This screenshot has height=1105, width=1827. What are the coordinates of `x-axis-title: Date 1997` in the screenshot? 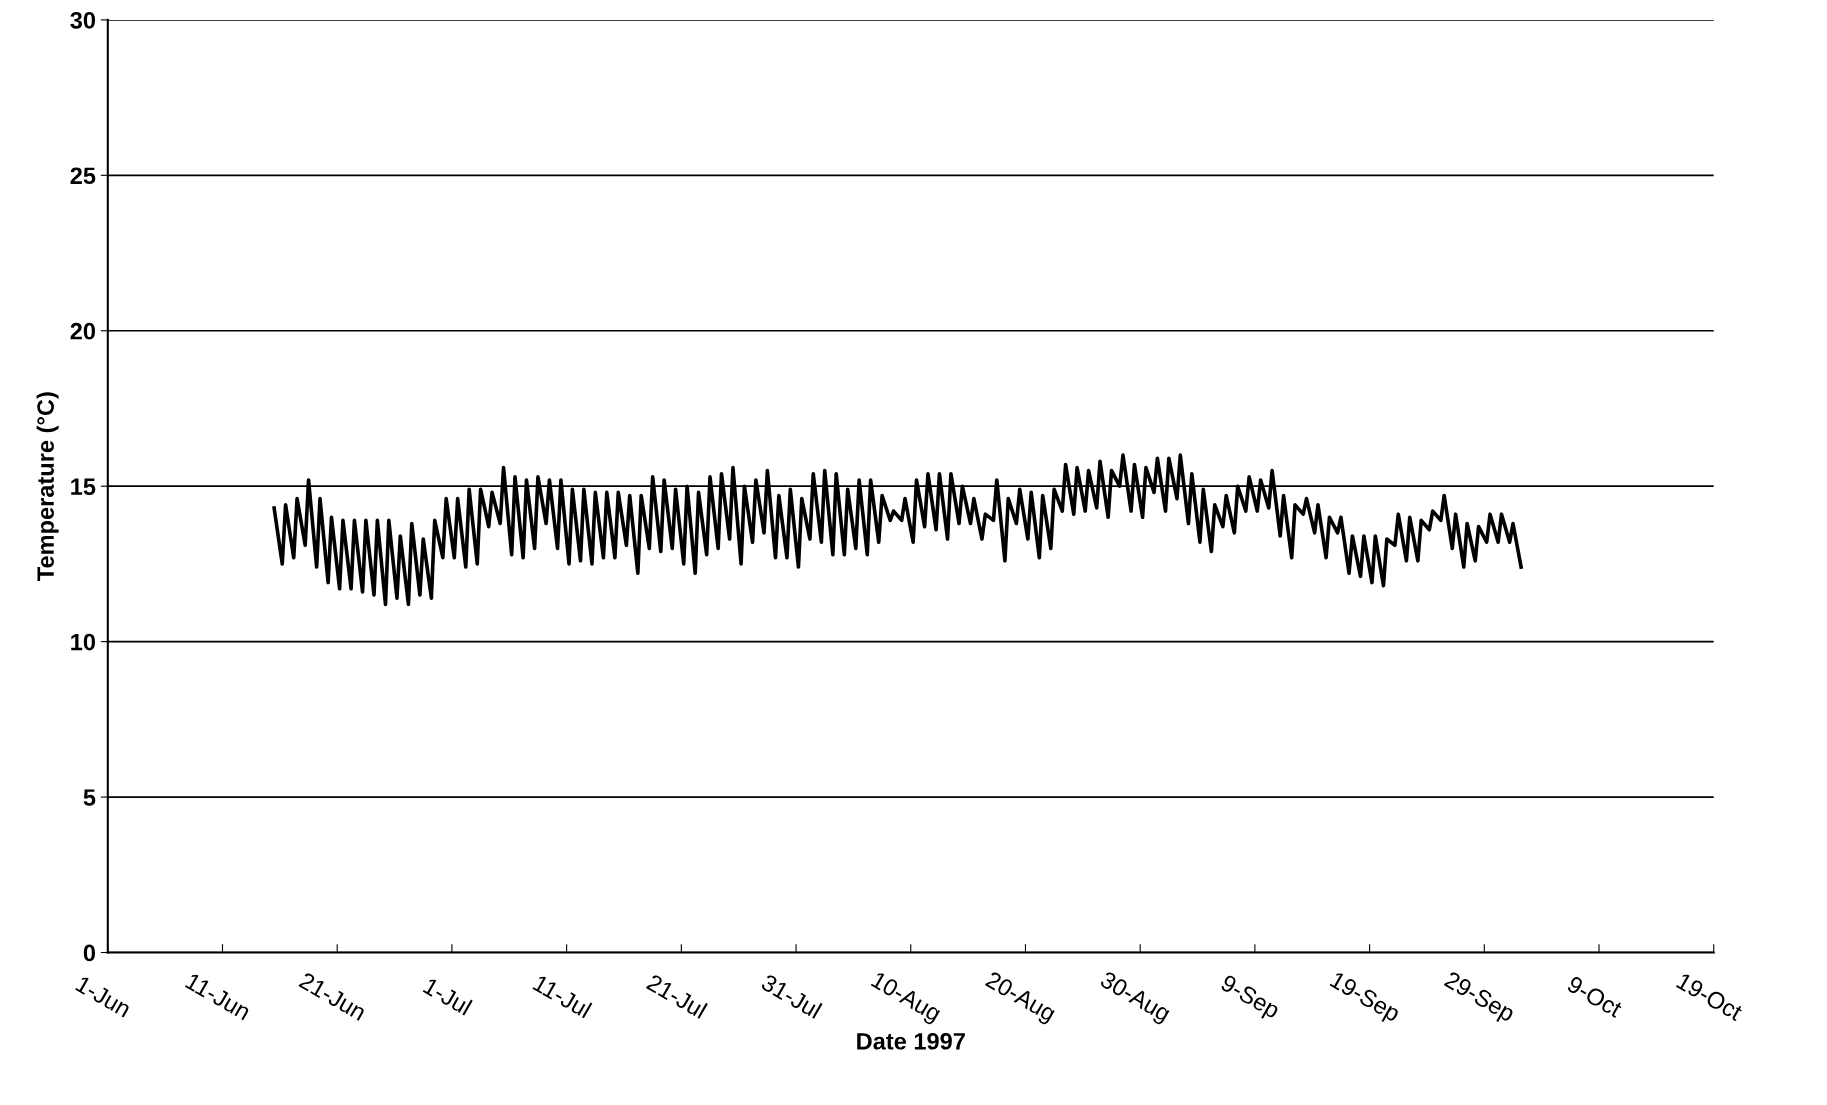 It's located at (911, 1041).